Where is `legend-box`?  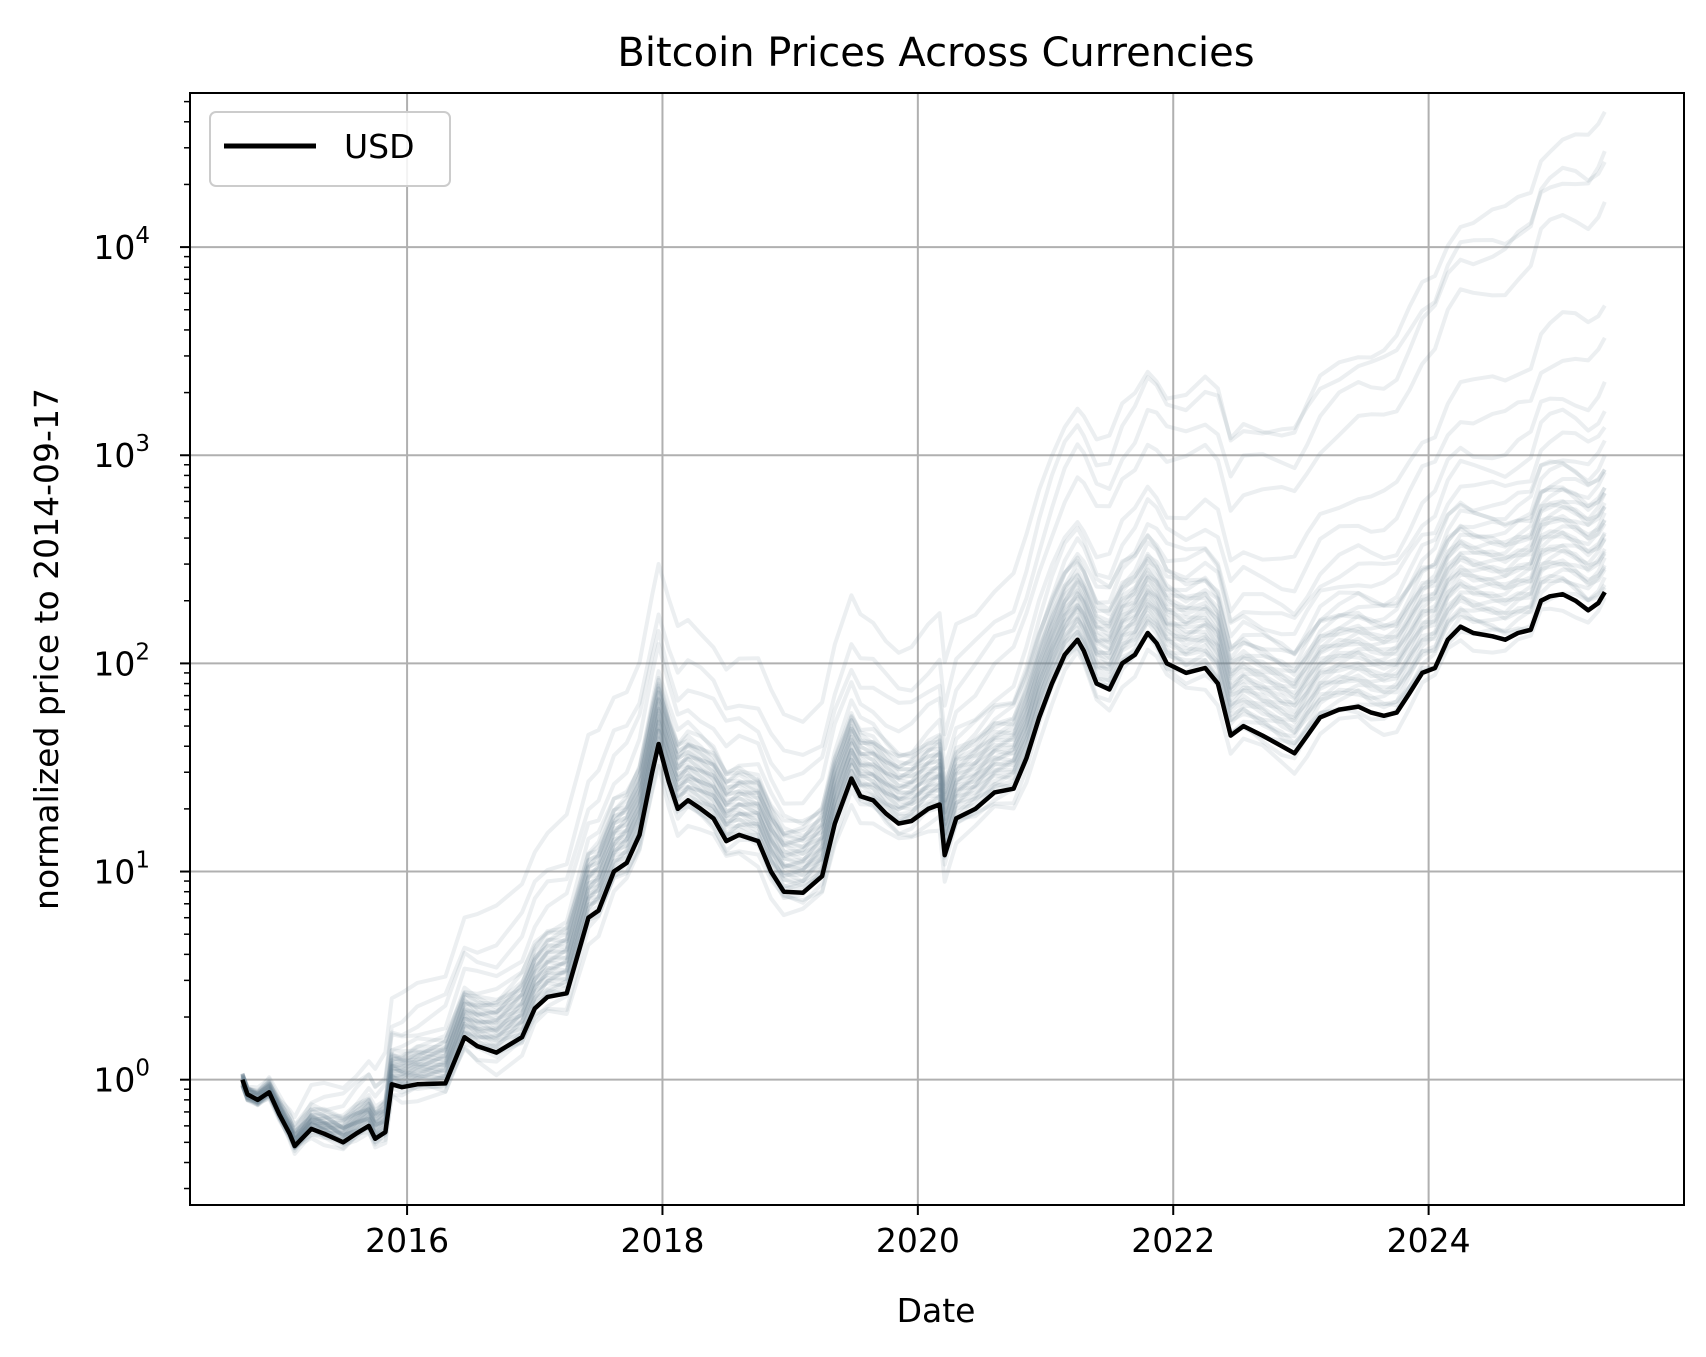
legend-box is located at coordinates (330, 149).